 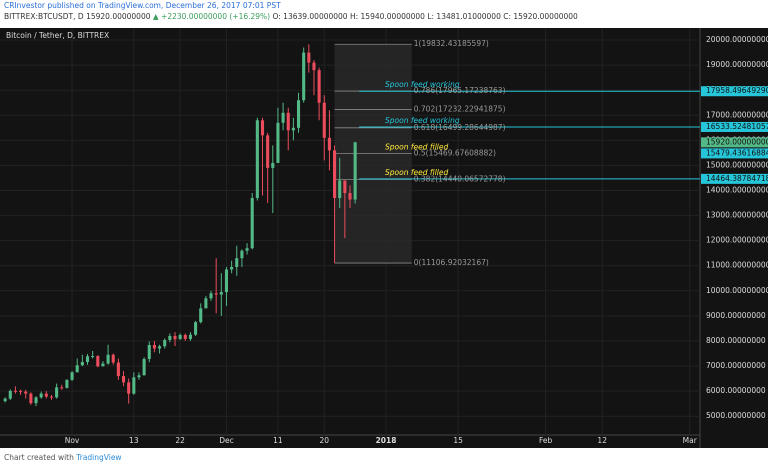 I want to click on high: H: 15940.00000000, so click(x=387, y=16).